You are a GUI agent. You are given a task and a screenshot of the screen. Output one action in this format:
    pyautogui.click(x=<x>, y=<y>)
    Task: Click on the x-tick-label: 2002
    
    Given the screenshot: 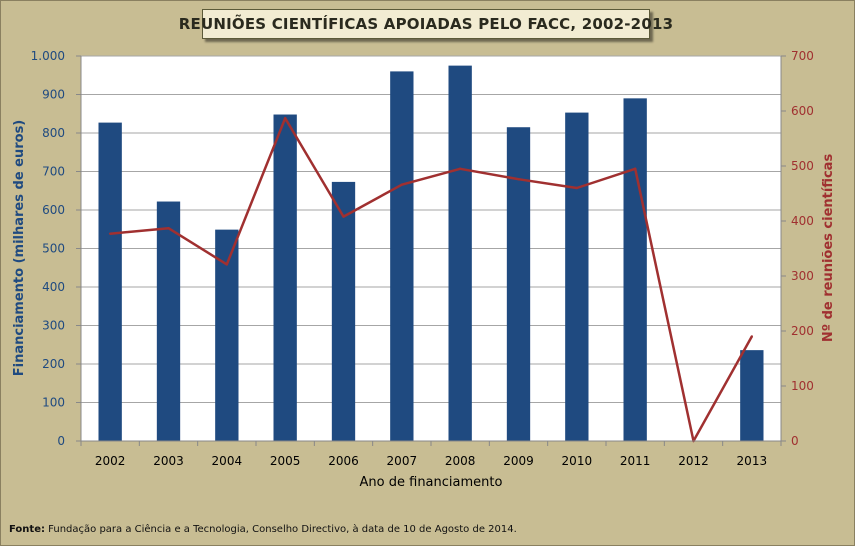 What is the action you would take?
    pyautogui.click(x=110, y=461)
    